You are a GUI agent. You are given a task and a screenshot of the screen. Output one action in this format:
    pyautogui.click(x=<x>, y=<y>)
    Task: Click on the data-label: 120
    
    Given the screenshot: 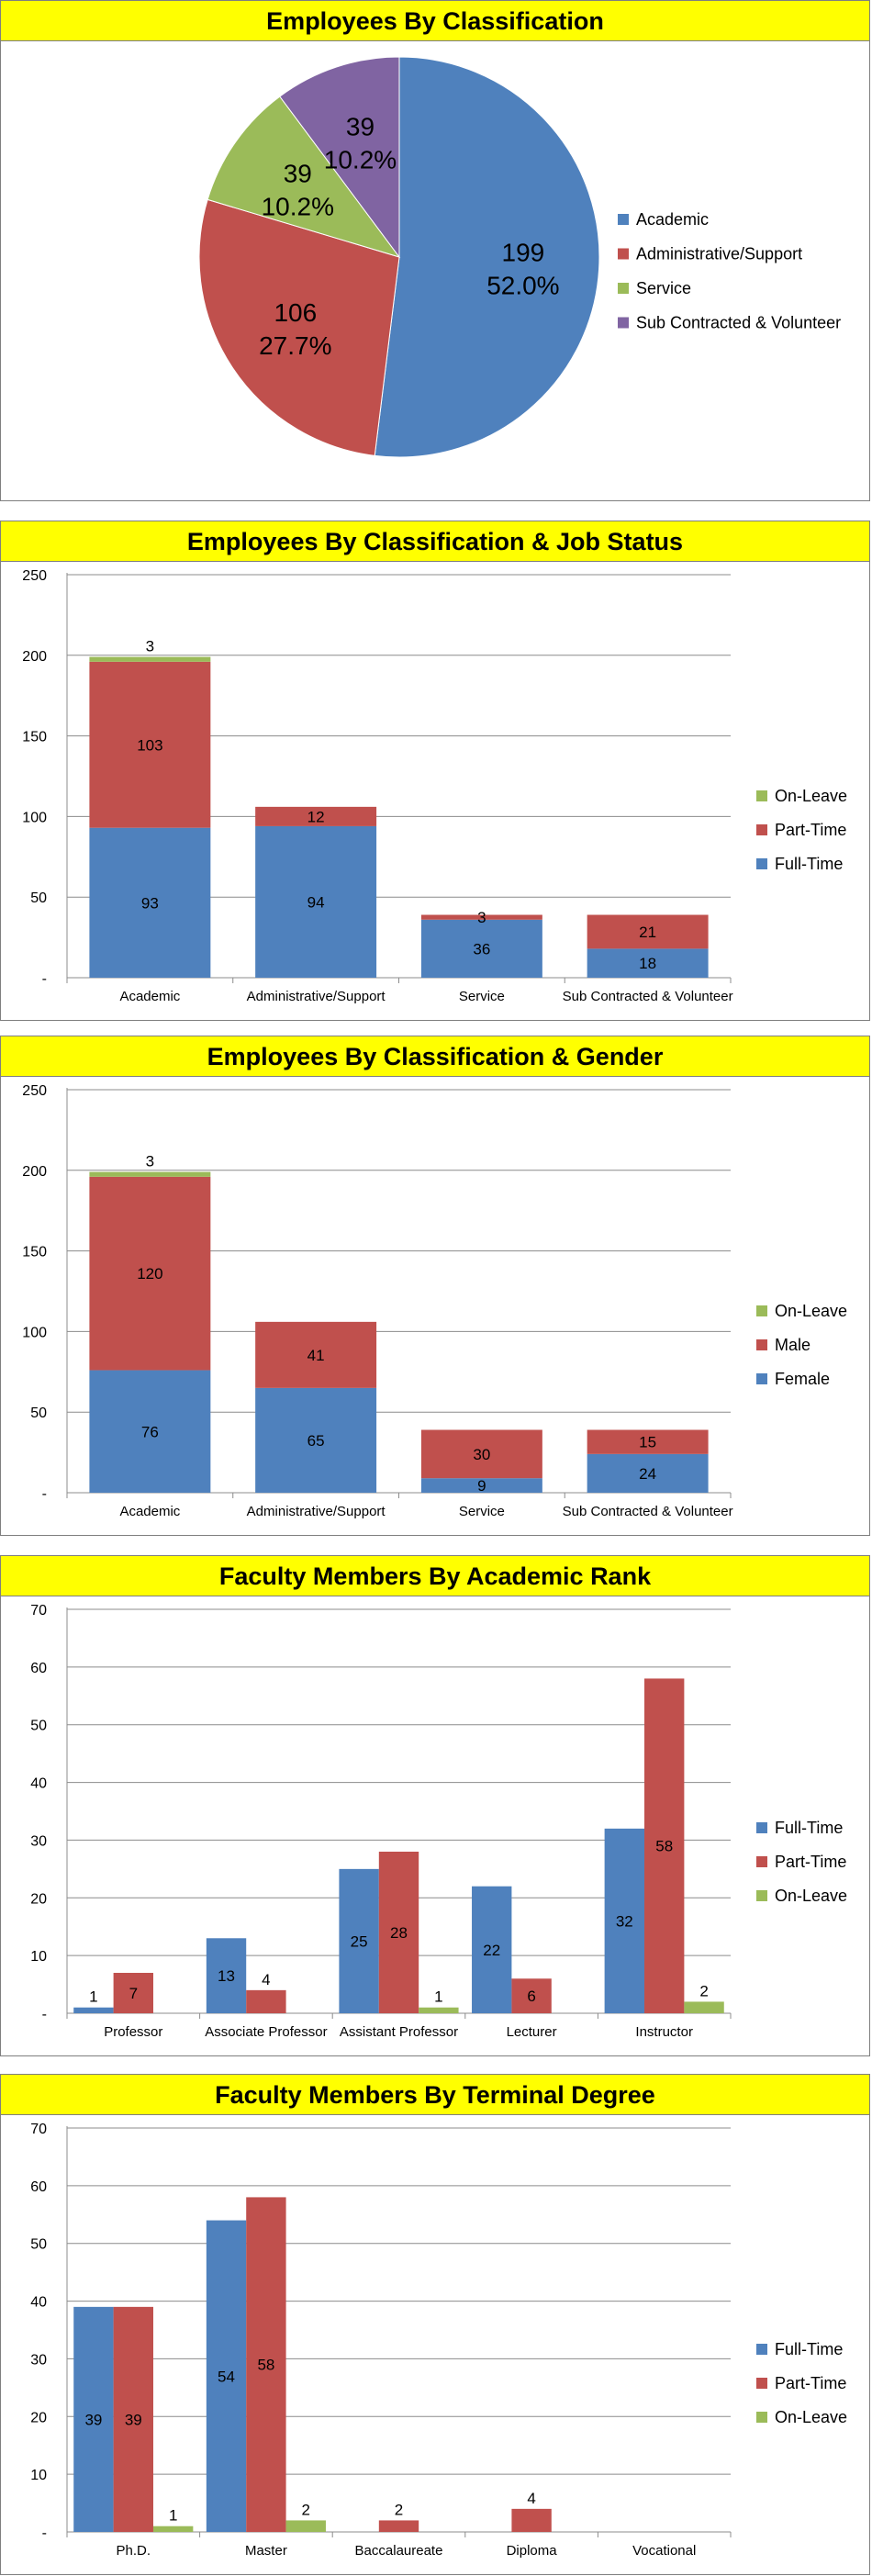 What is the action you would take?
    pyautogui.click(x=149, y=1273)
    